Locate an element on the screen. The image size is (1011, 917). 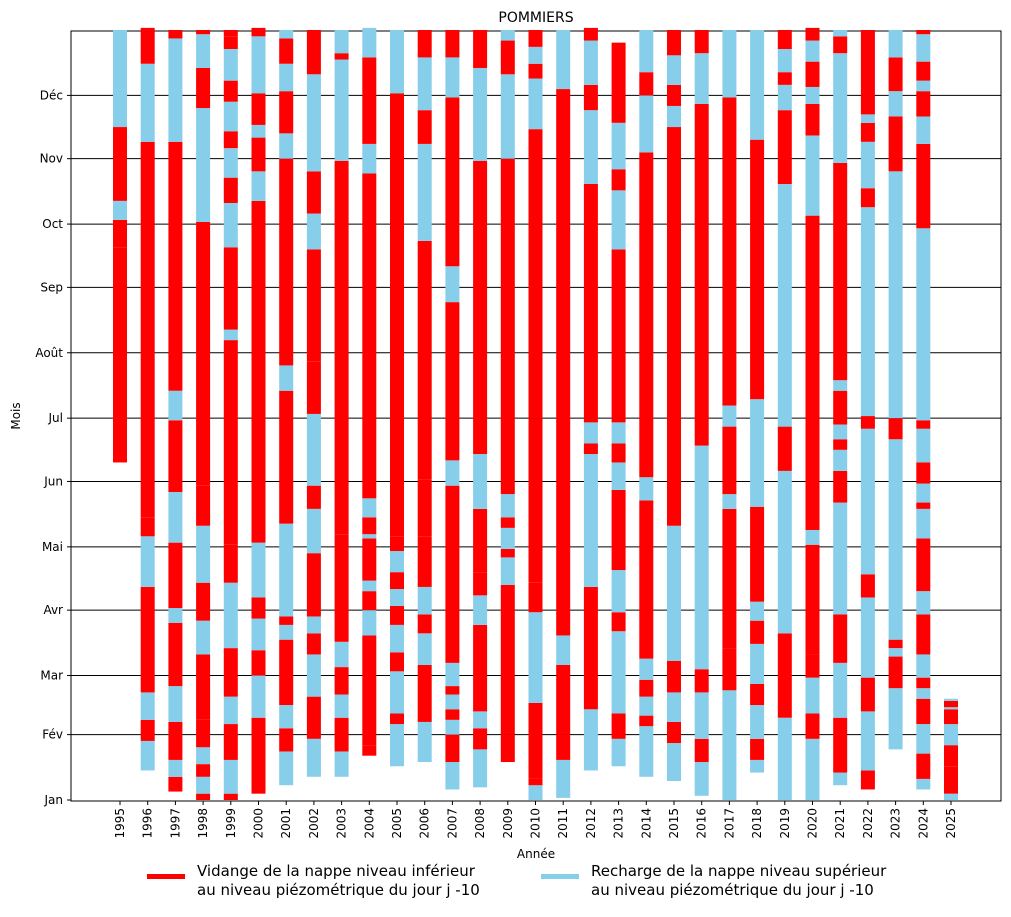
x-tick-label-2020: 2020 is located at coordinates (813, 823).